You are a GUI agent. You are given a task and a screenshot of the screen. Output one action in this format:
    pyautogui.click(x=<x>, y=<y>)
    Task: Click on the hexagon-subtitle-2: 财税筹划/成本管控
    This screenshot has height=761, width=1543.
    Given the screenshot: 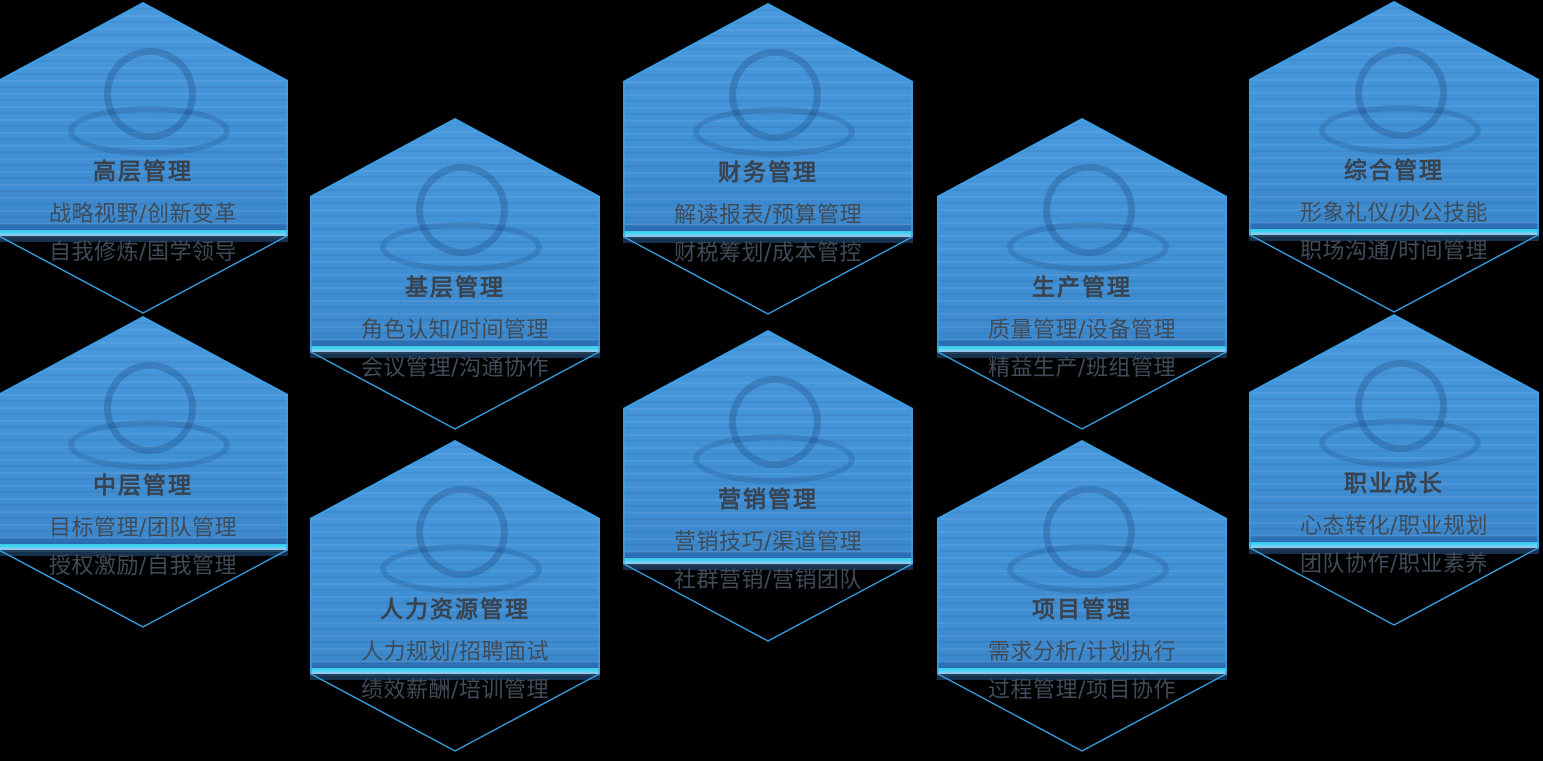 What is the action you would take?
    pyautogui.click(x=768, y=253)
    